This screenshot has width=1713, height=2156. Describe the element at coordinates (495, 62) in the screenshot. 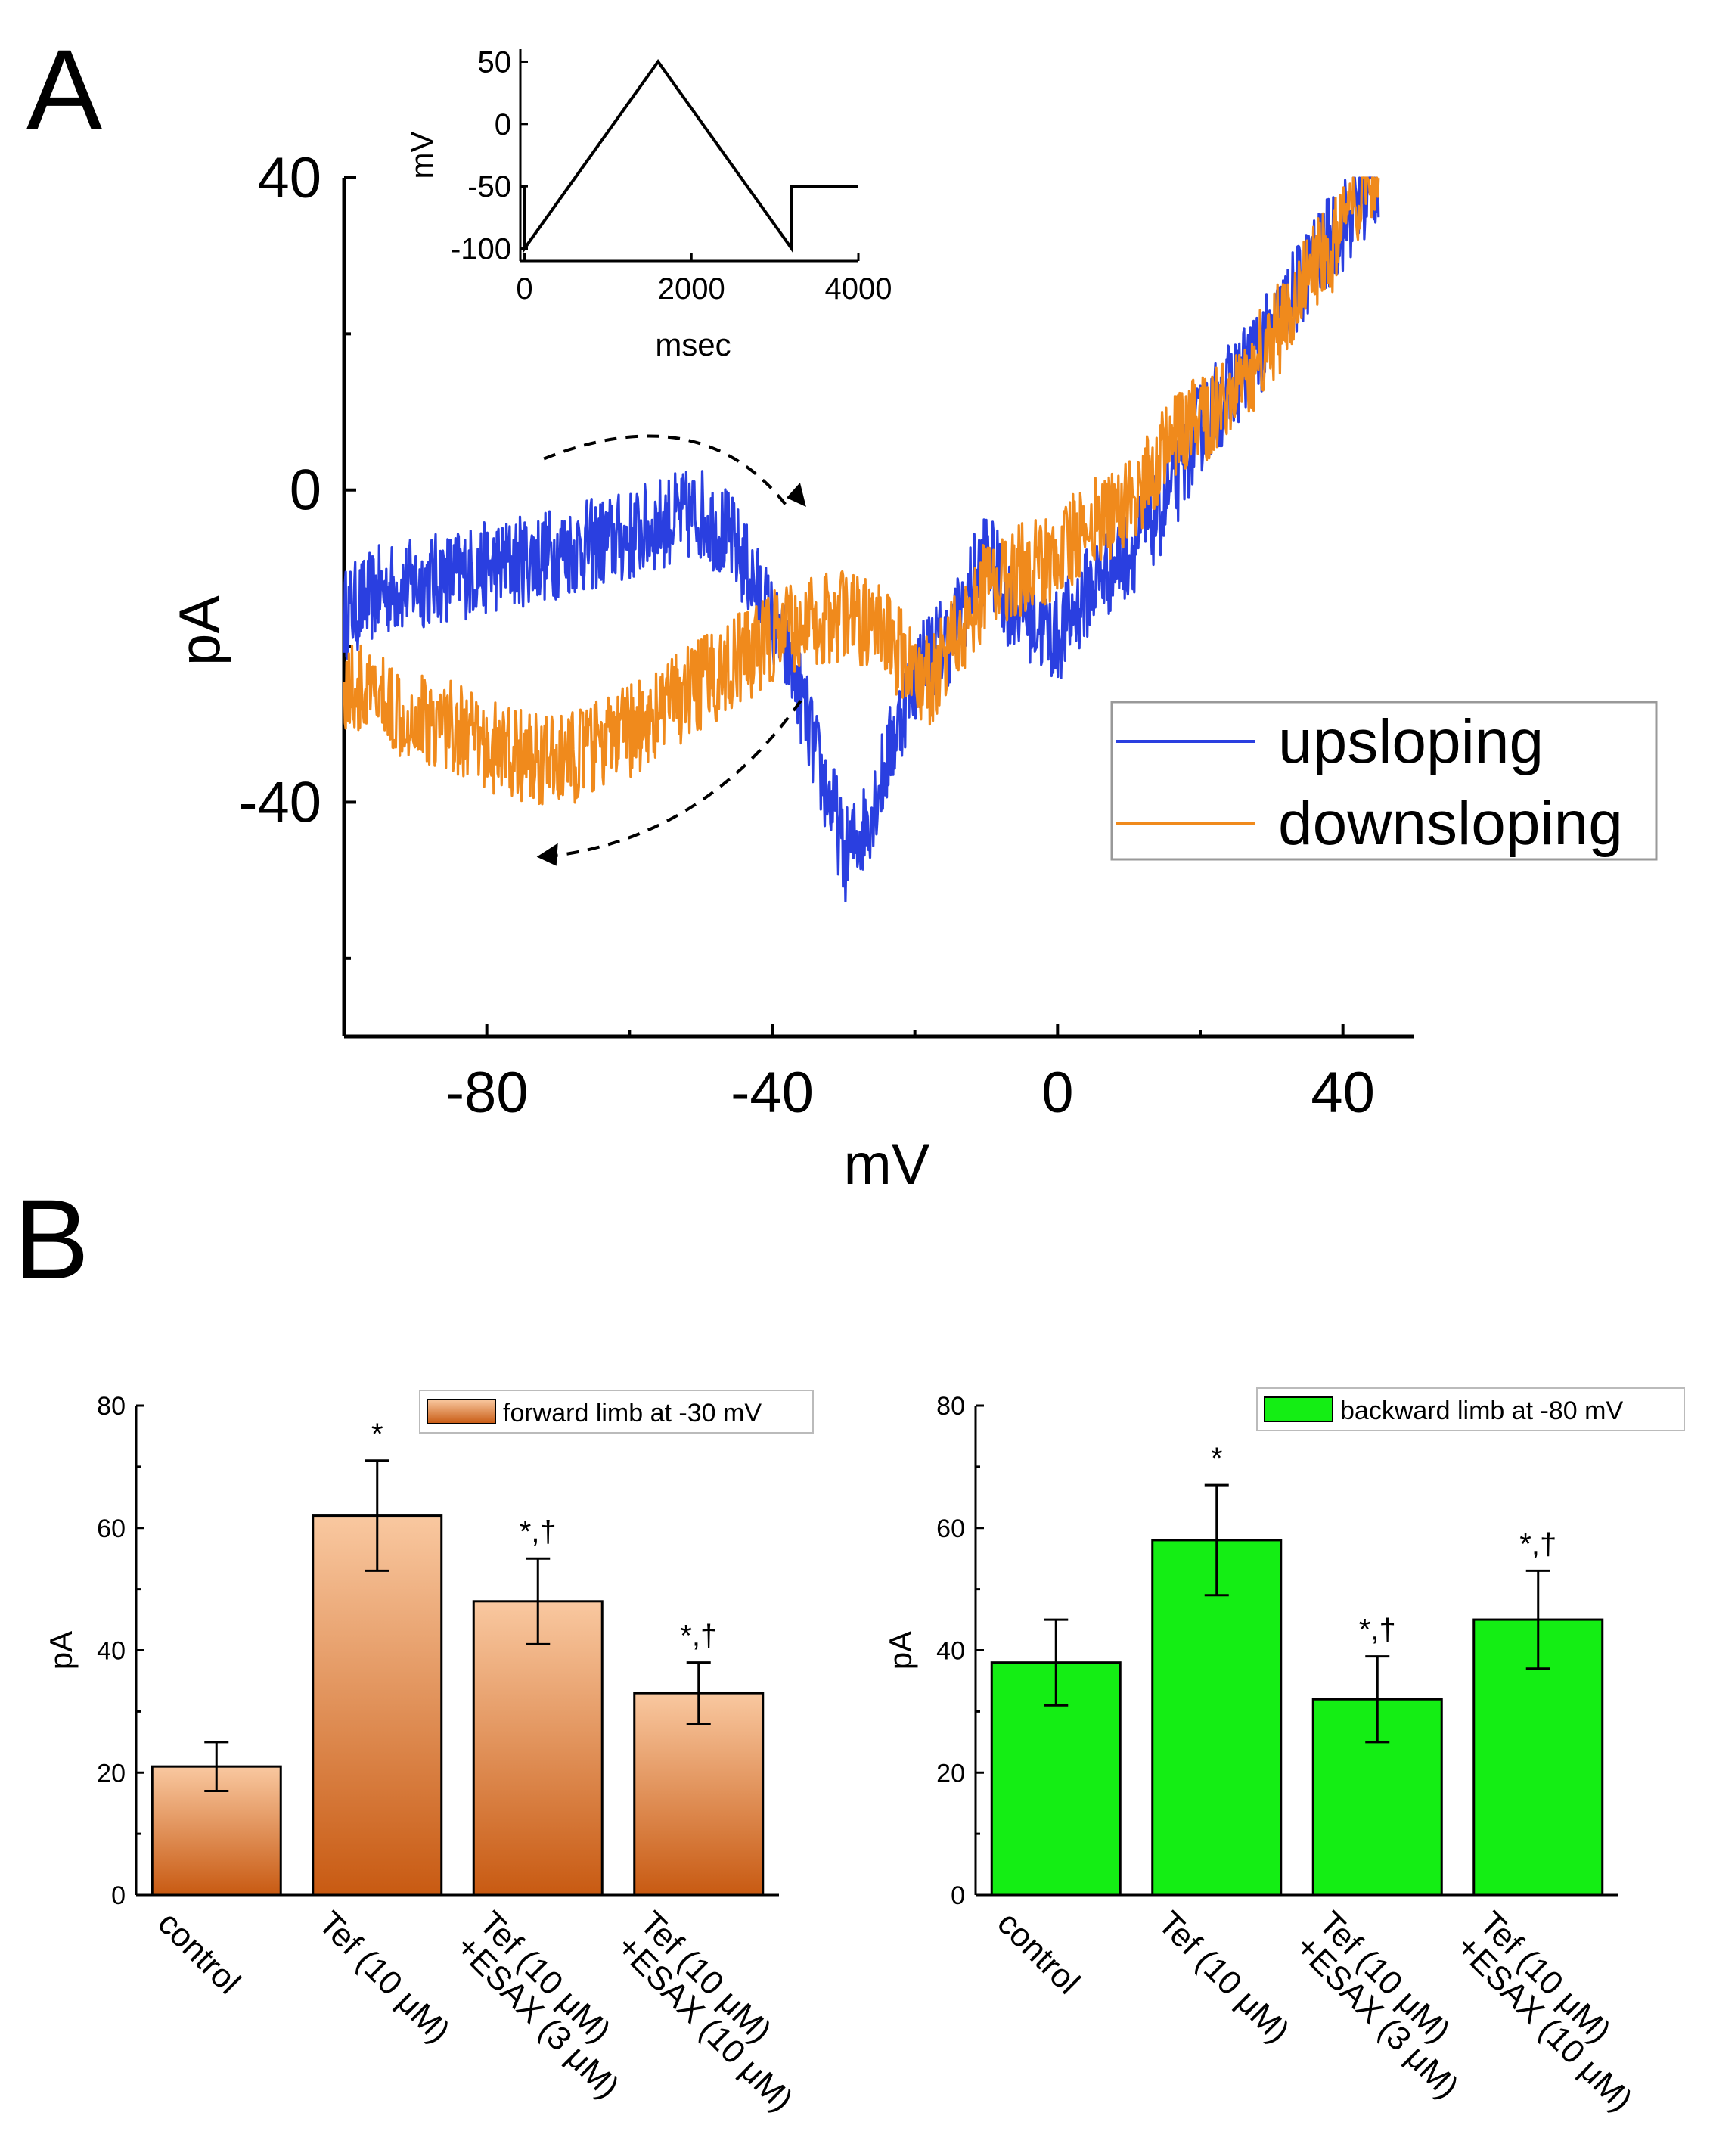

I see `inset-y-tick-label: 50` at that location.